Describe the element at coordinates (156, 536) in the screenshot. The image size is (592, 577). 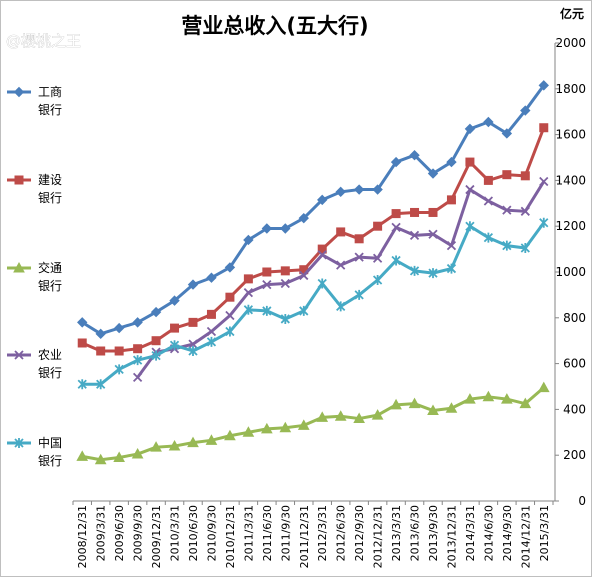
I see `x-tick-label: 2009/12/31` at that location.